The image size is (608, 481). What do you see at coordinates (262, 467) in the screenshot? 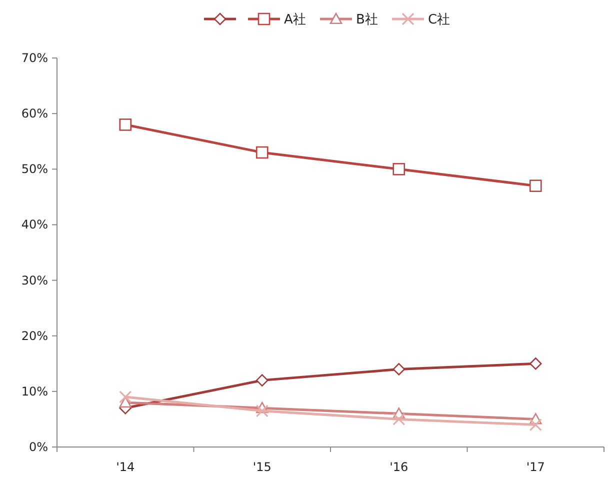
I see `x-tick-label: '15` at bounding box center [262, 467].